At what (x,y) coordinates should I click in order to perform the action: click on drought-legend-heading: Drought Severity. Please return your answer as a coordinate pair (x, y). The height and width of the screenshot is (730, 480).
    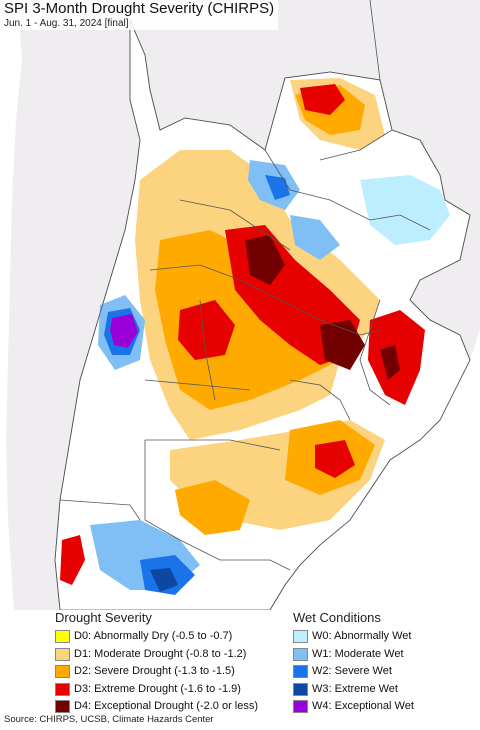
    Looking at the image, I should click on (103, 617).